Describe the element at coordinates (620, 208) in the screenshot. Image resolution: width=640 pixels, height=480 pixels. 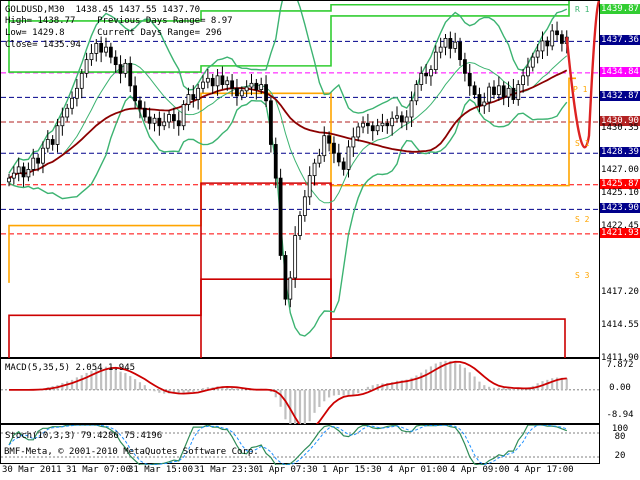
I see `price-axis-label: 1423.90` at that location.